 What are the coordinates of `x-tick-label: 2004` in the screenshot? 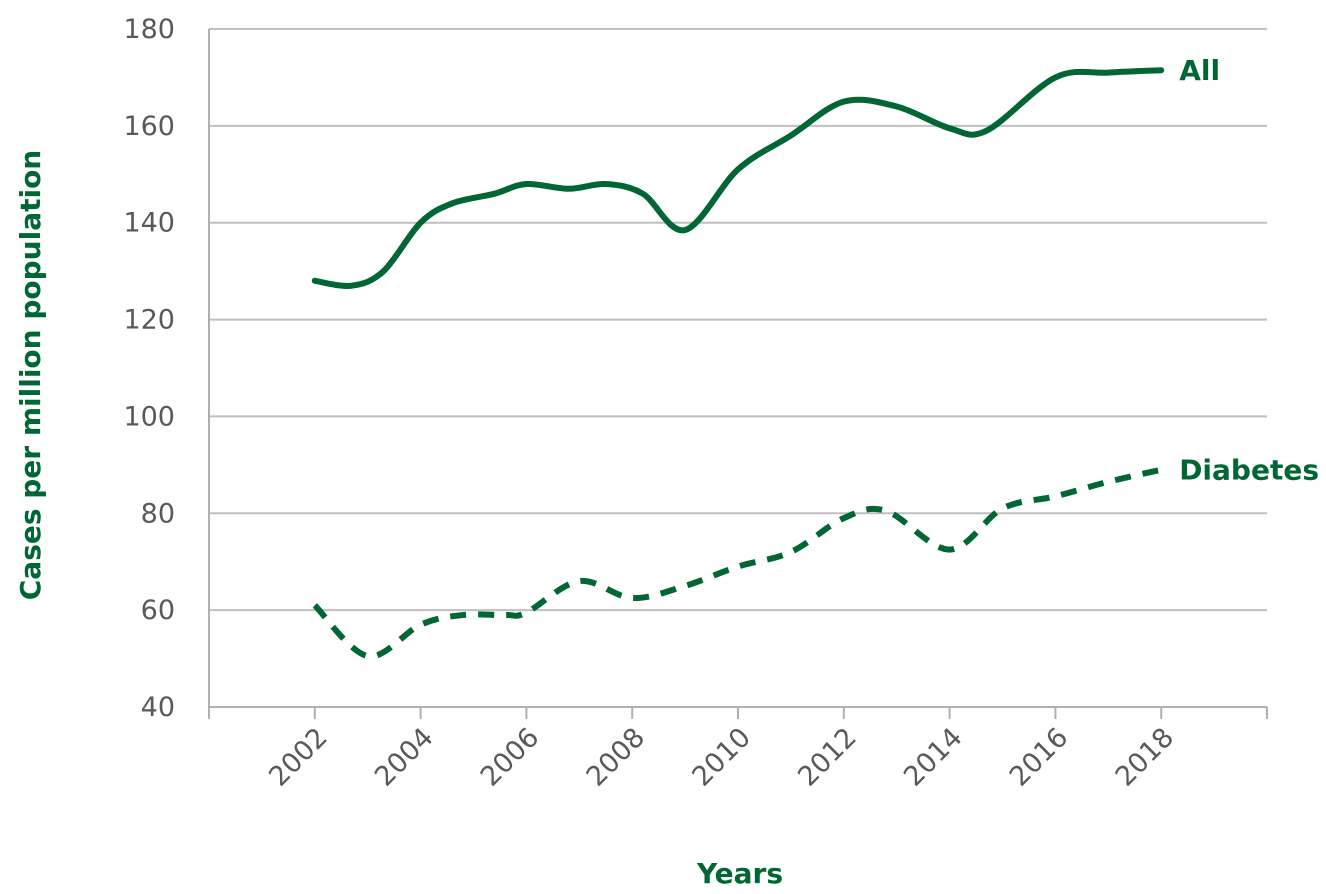 It's located at (404, 757).